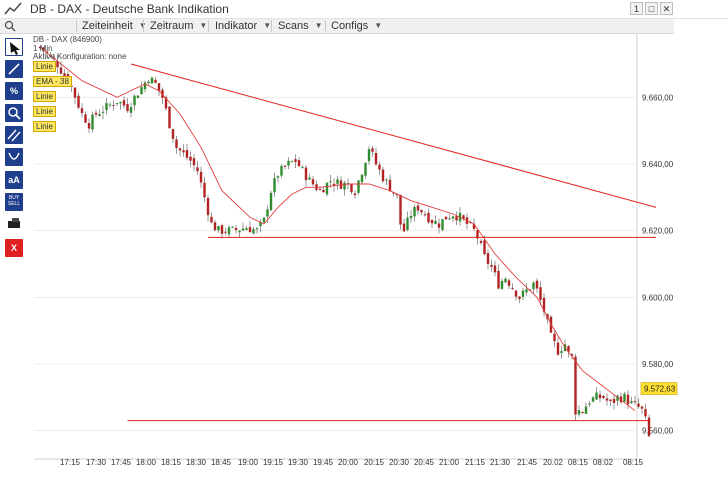  Describe the element at coordinates (14, 47) in the screenshot. I see `cursor-tool` at that location.